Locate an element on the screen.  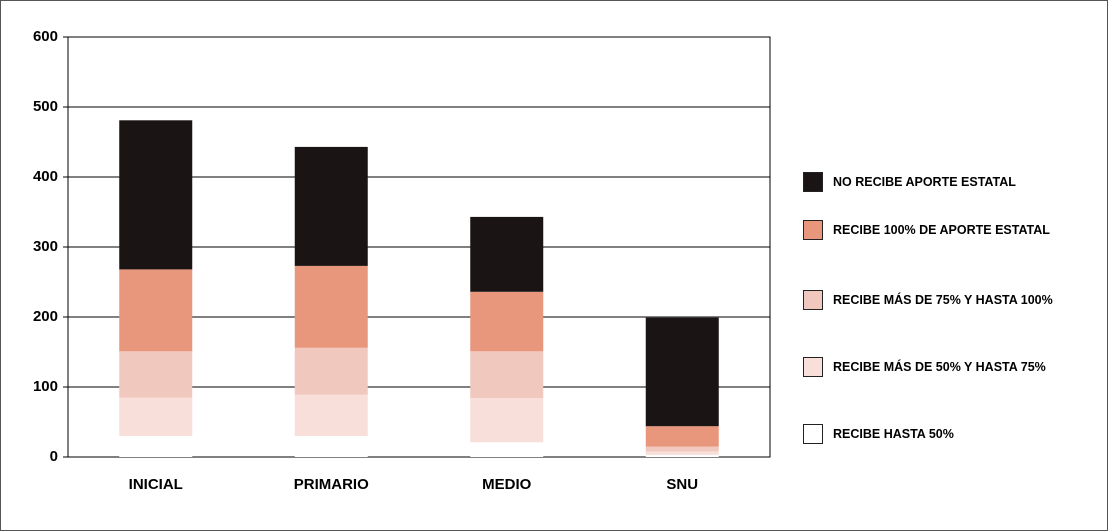
x-tick-label: MEDIO is located at coordinates (507, 484).